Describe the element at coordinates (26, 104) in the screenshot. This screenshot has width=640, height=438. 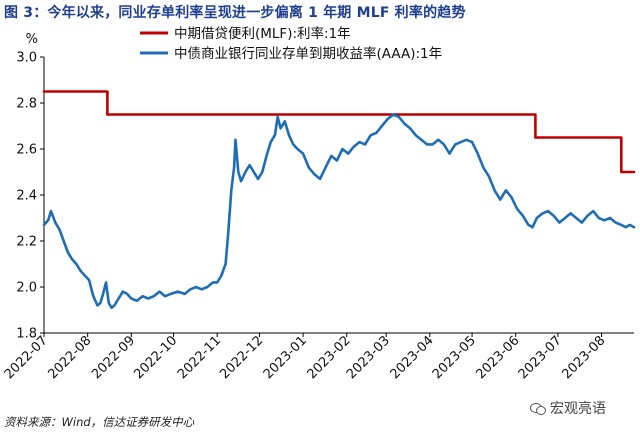
I see `y-tick-label: 2.8` at that location.